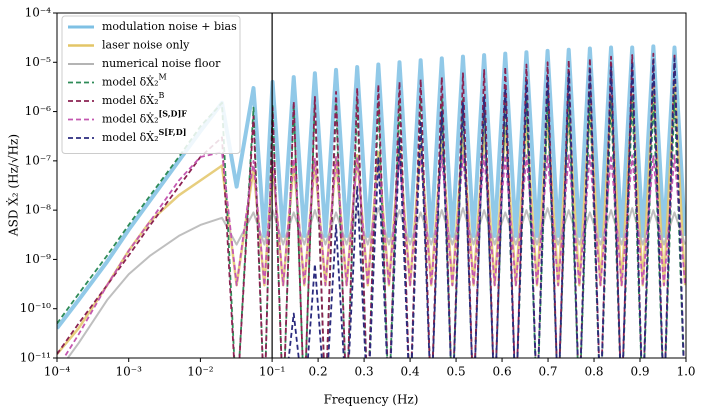 This screenshot has width=704, height=416. I want to click on x-tick-label: 0.3, so click(364, 372).